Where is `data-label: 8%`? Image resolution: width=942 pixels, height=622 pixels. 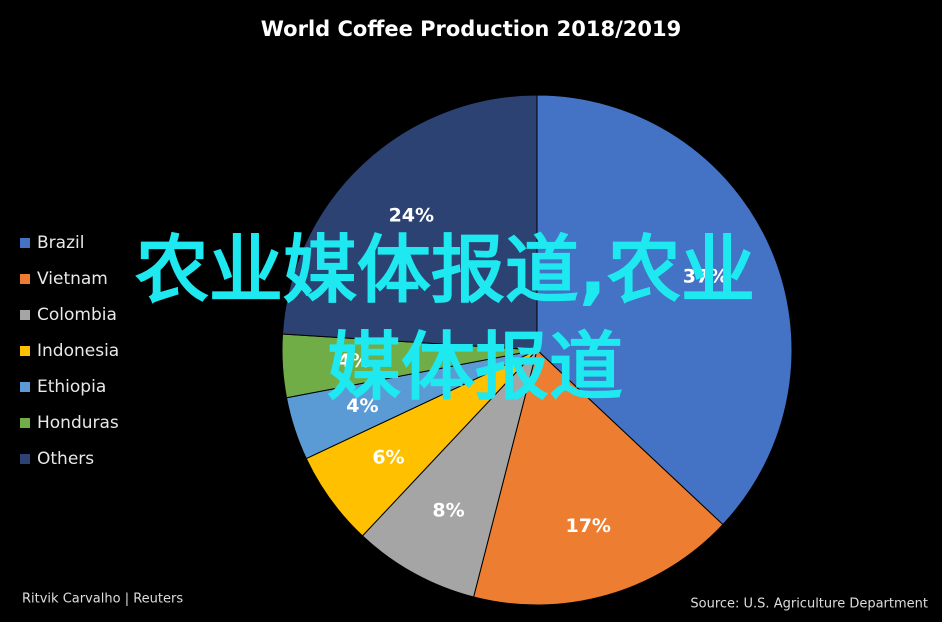
data-label: 8% is located at coordinates (448, 510).